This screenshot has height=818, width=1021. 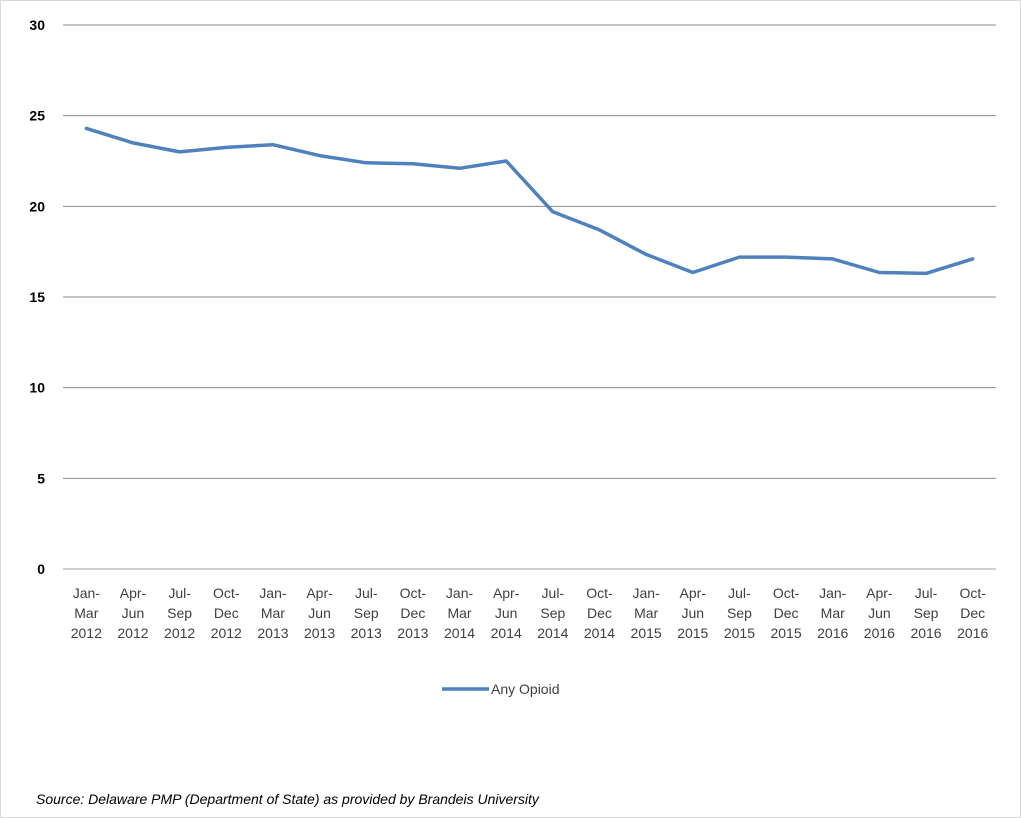 I want to click on x-tick-label-8: Oct-Dec 2013, so click(x=412, y=613).